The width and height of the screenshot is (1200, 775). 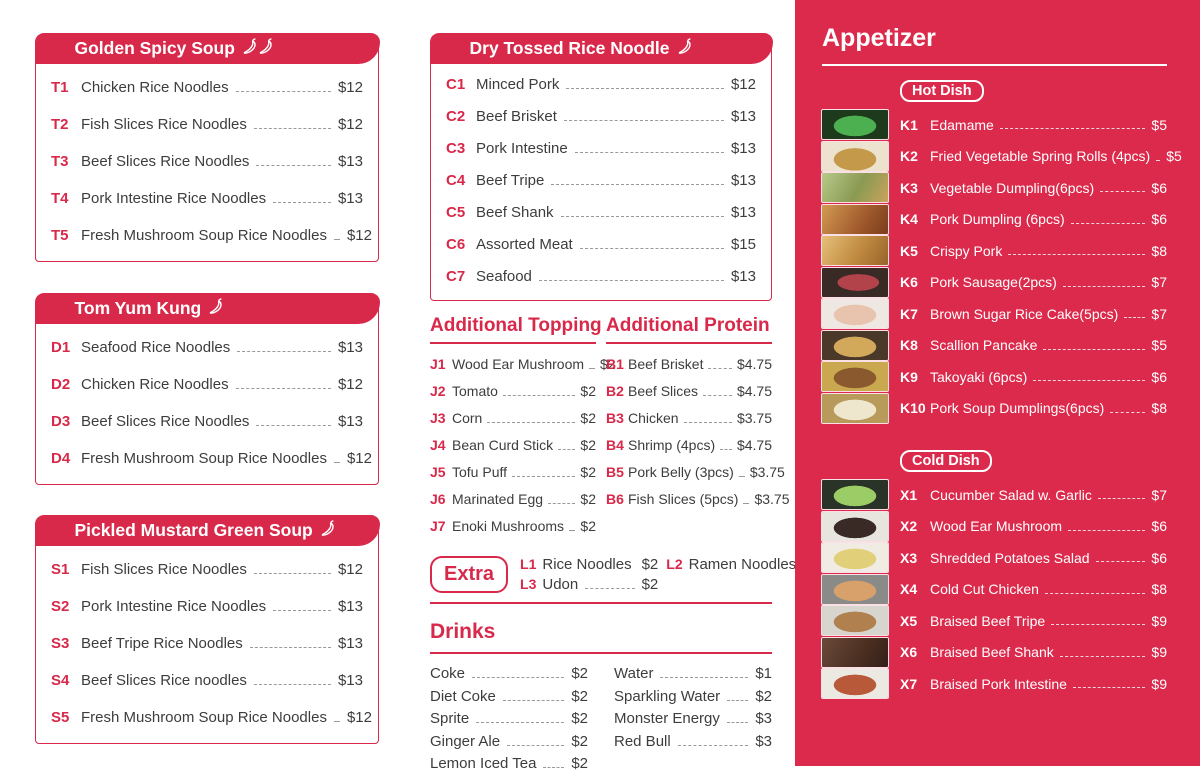 I want to click on menu-item-row: K1 Edamame $5, so click(x=994, y=125).